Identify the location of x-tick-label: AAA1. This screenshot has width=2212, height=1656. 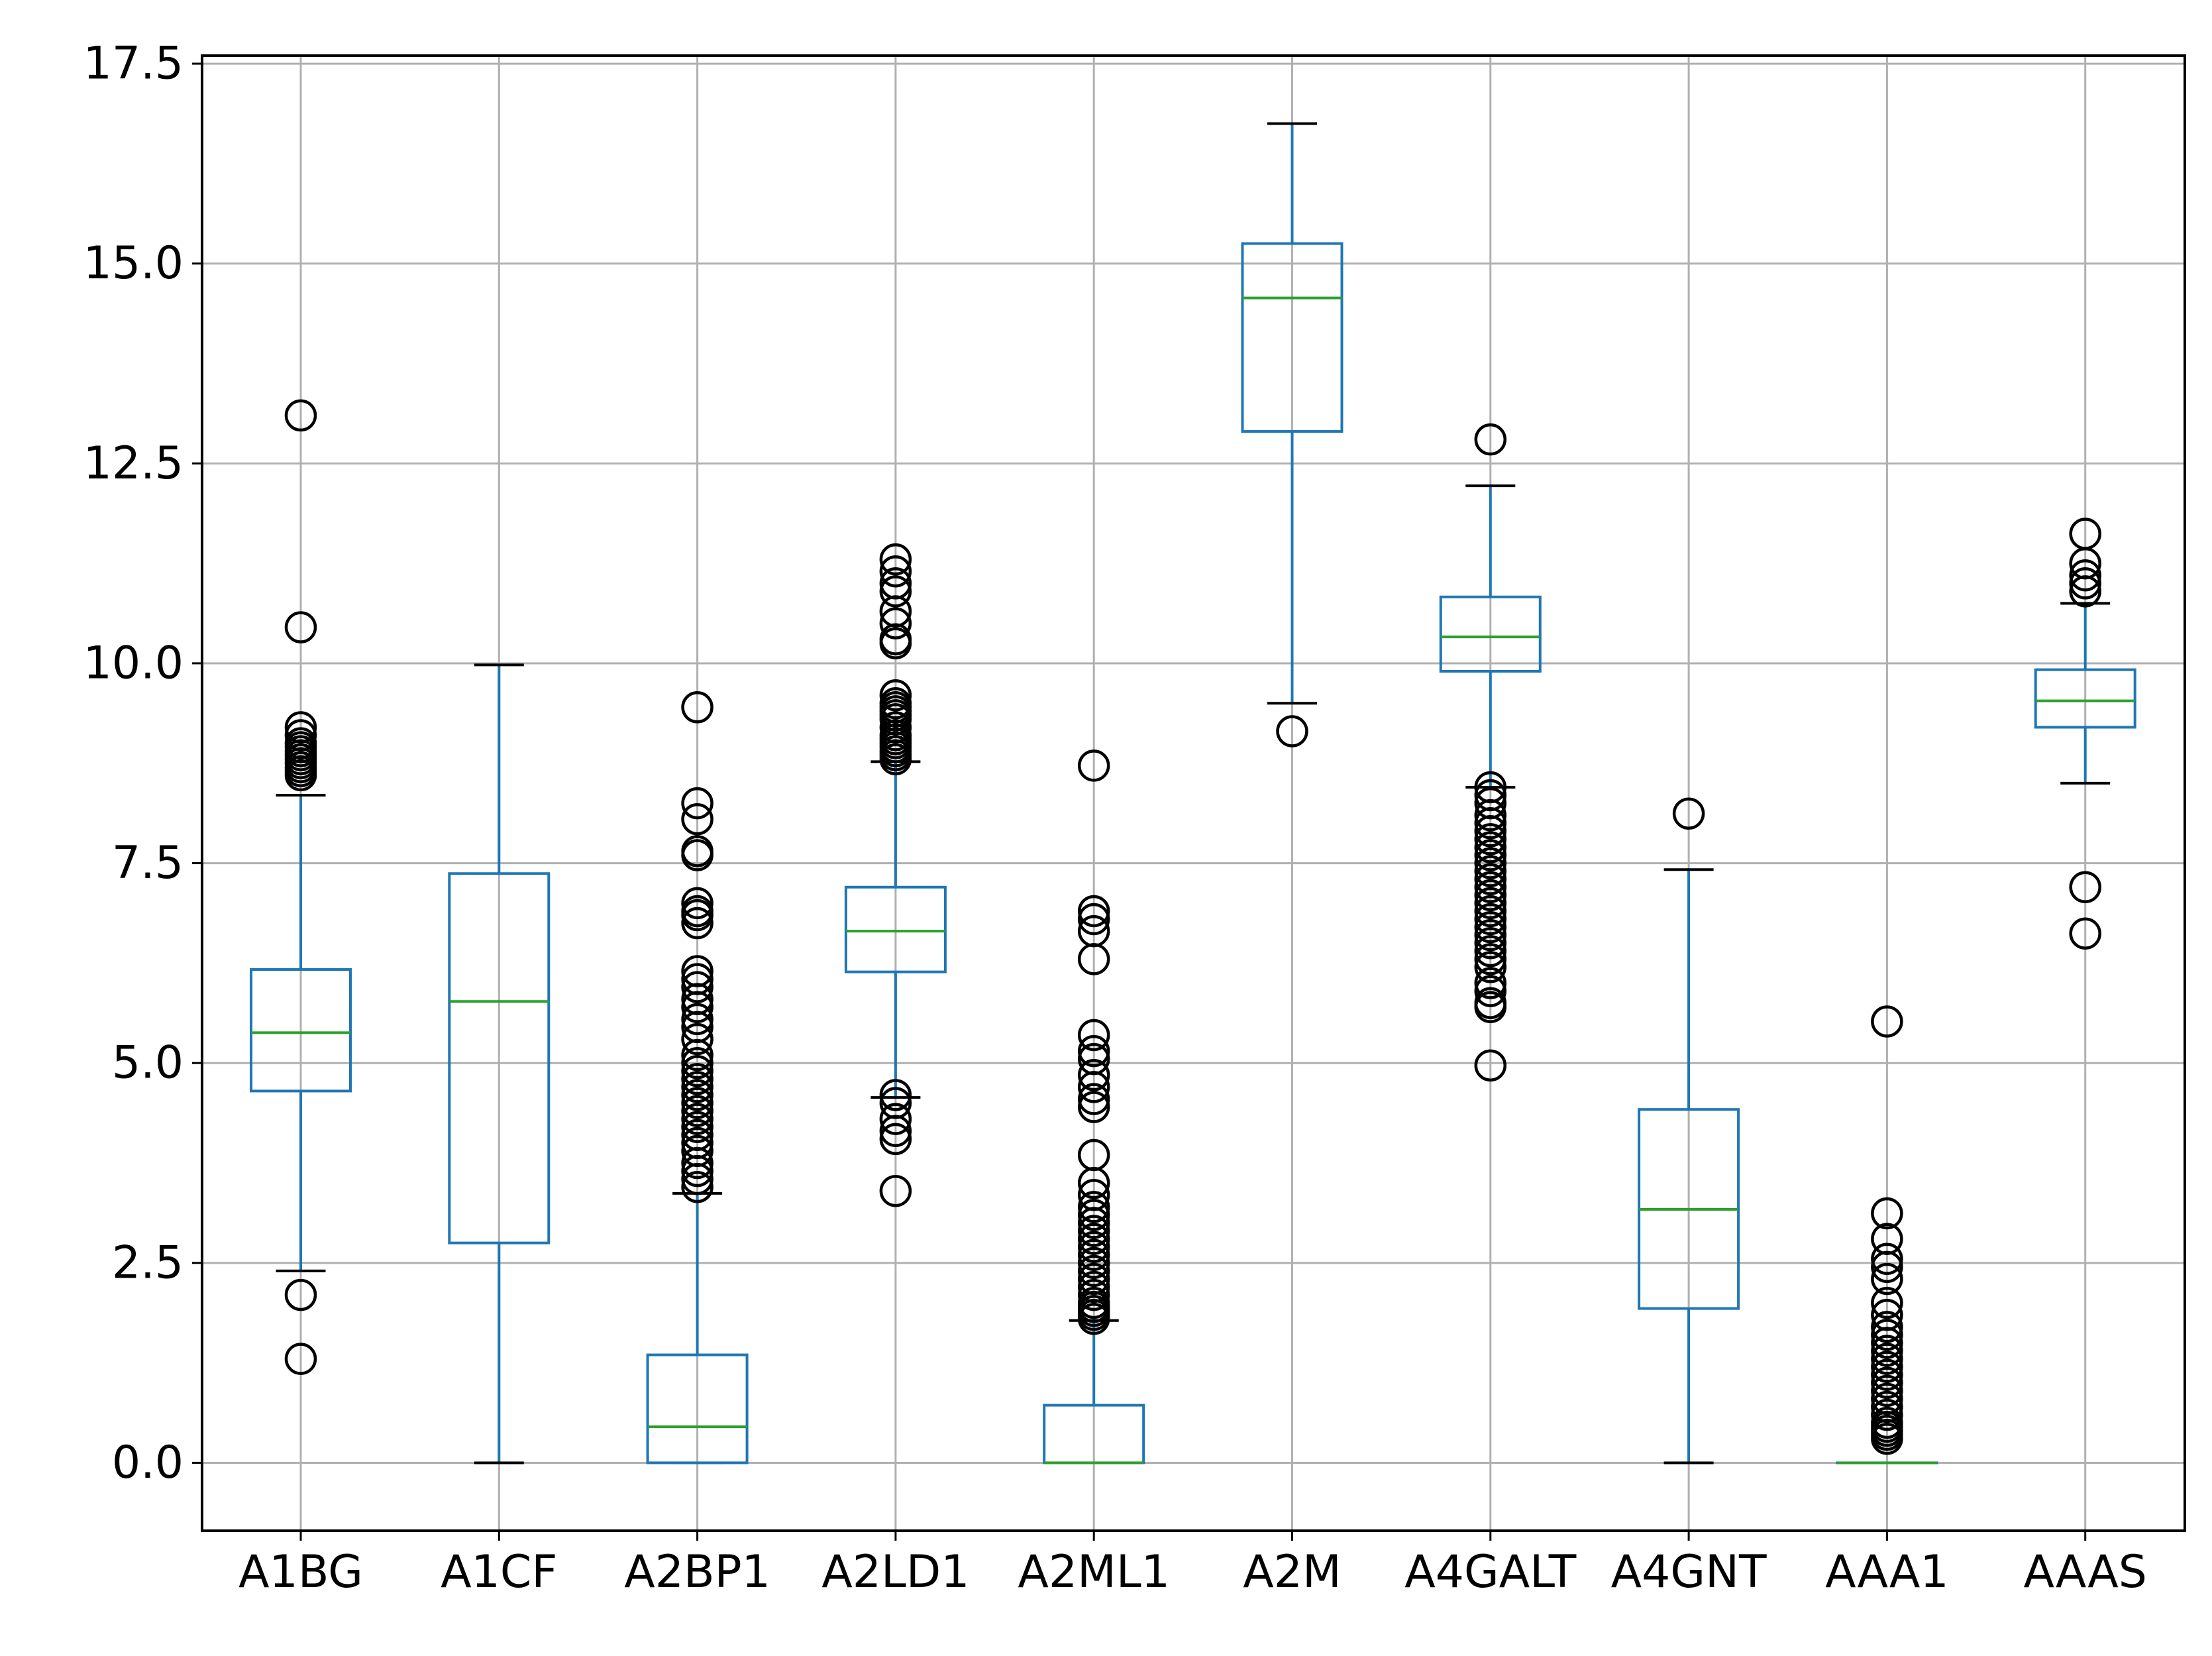
(1887, 1572).